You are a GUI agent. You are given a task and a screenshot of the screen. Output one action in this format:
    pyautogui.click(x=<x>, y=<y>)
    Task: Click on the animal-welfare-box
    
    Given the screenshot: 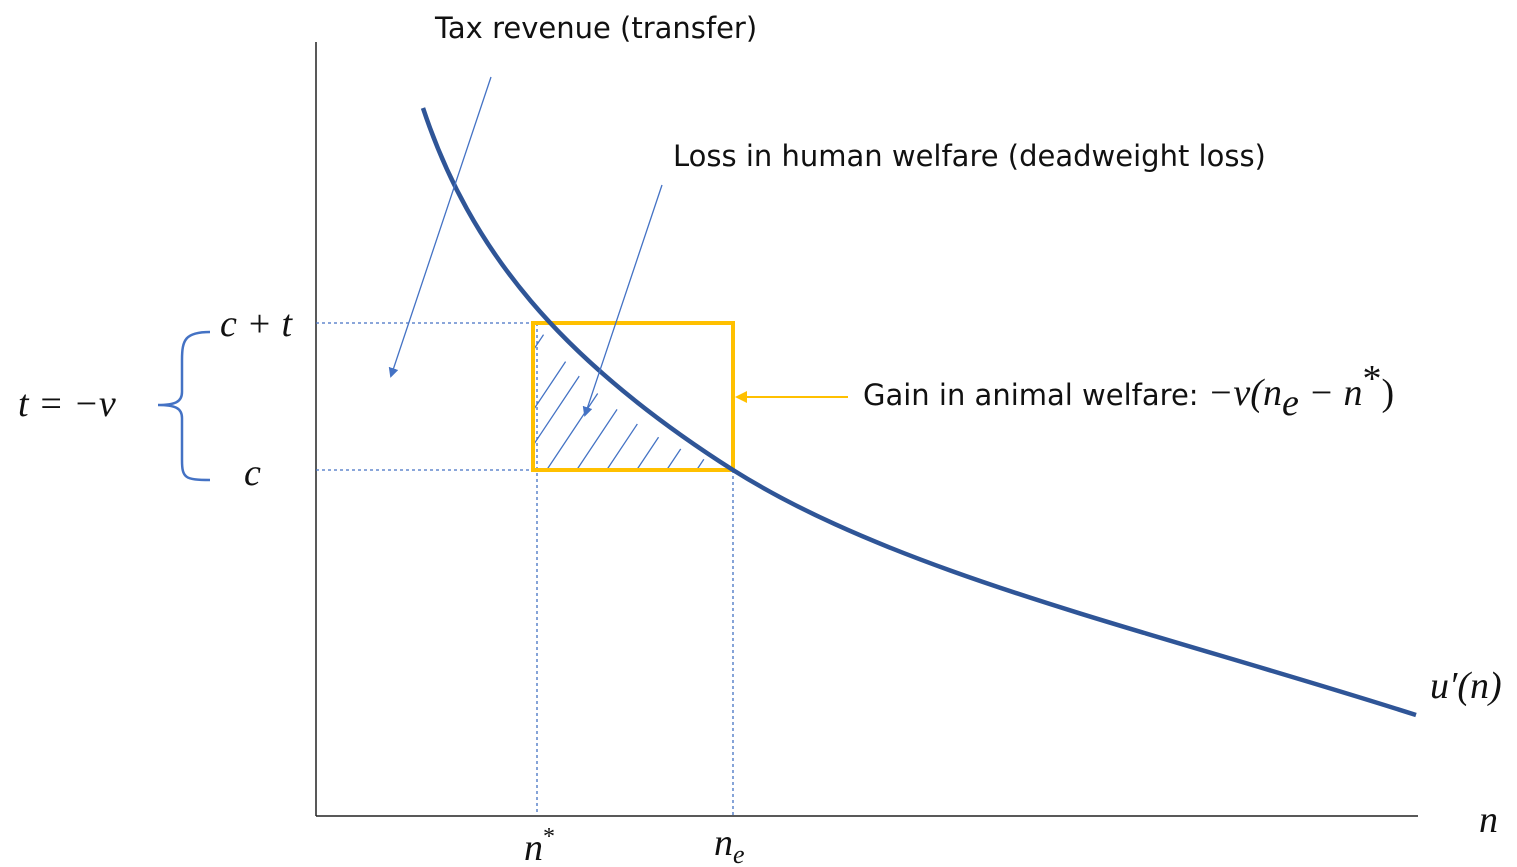 What is the action you would take?
    pyautogui.click(x=633, y=396)
    